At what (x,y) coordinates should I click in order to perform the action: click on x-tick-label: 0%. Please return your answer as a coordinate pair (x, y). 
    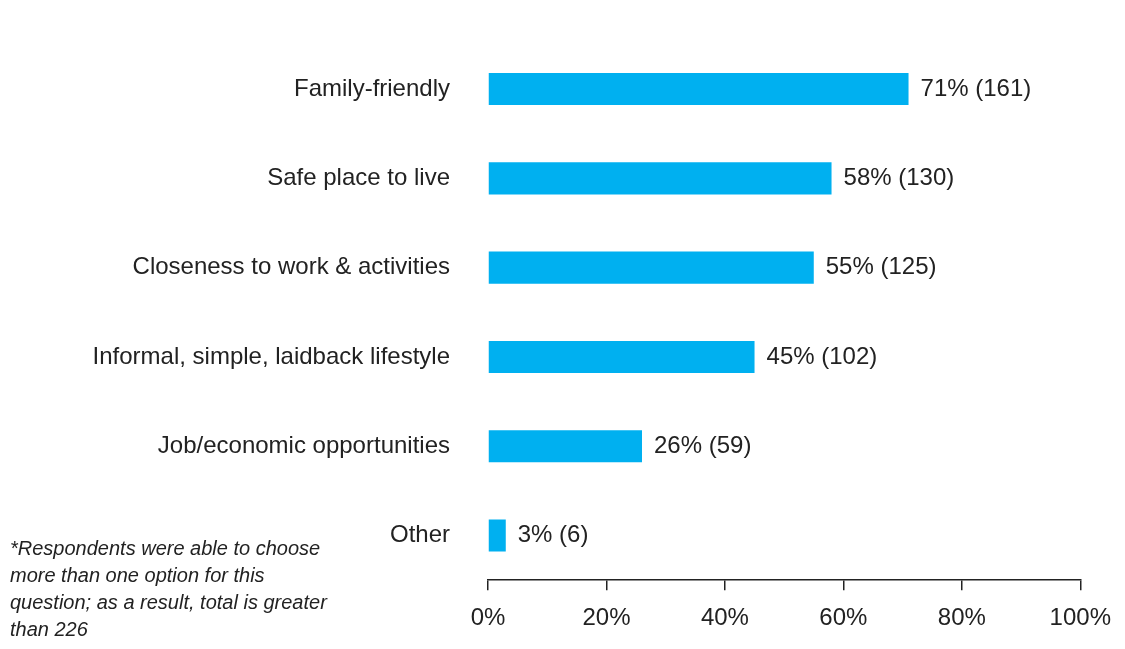
    Looking at the image, I should click on (488, 617).